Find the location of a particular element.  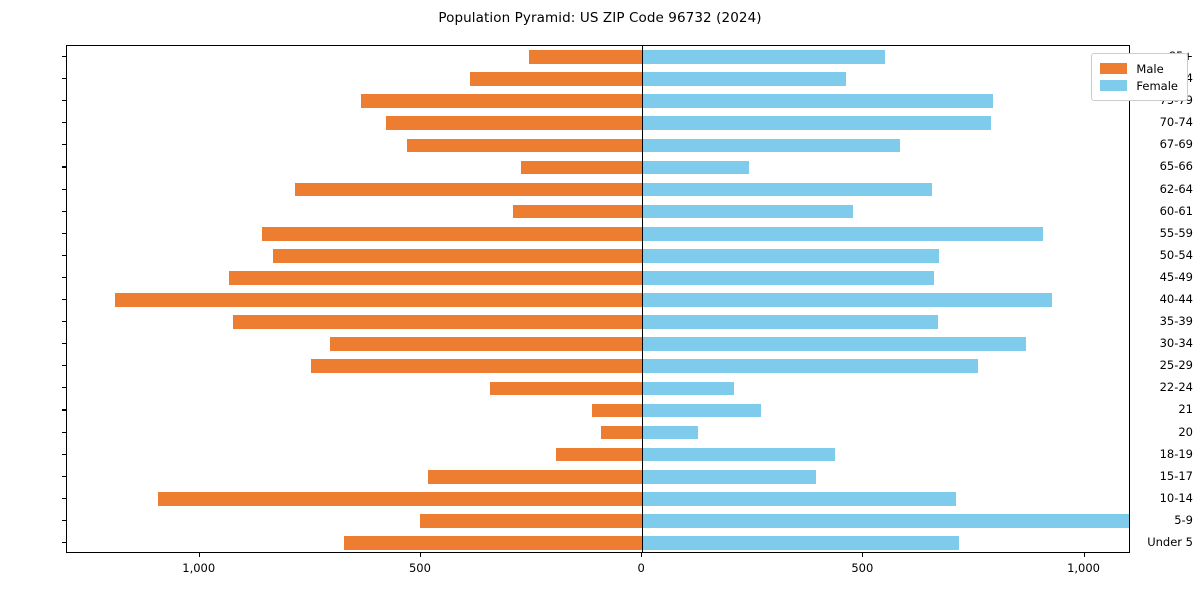

y-tick-label: 25-29 is located at coordinates (1176, 365).